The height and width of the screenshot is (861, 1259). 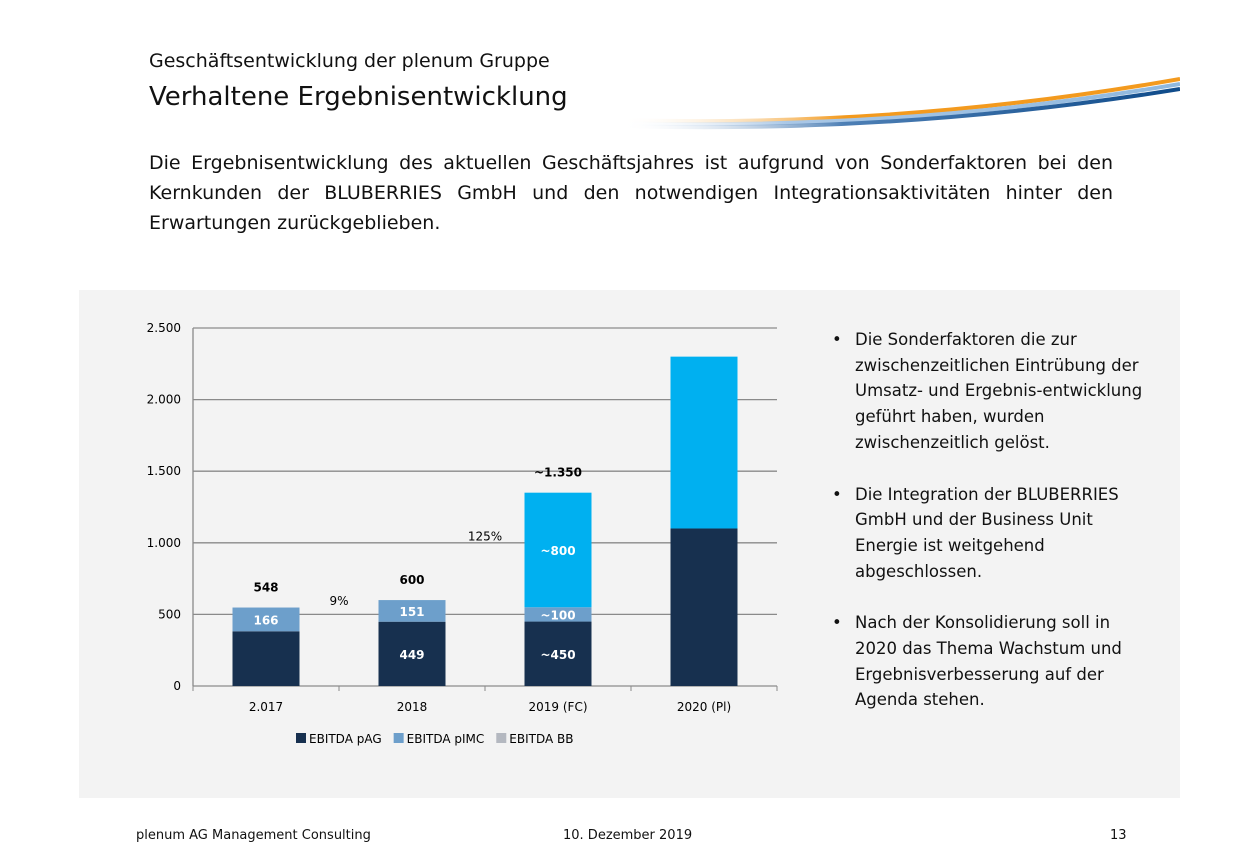 What do you see at coordinates (1118, 835) in the screenshot?
I see `footer-page-number: 13` at bounding box center [1118, 835].